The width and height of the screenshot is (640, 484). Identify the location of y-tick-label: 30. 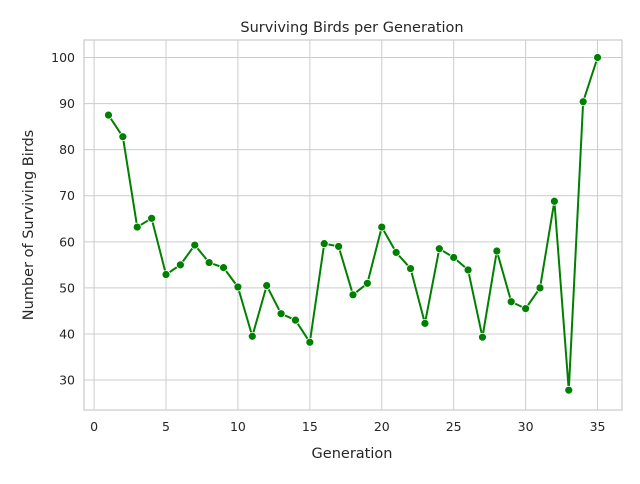
(67, 380).